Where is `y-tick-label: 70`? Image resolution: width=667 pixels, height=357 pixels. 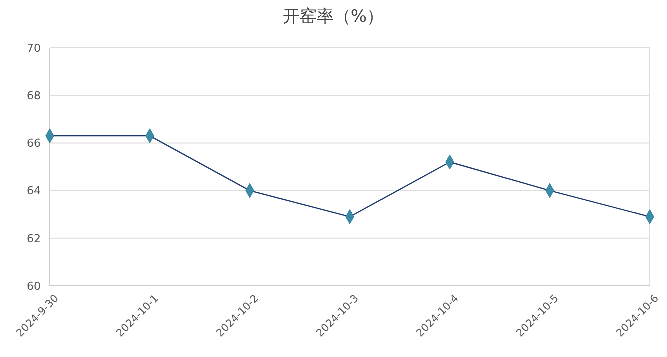
y-tick-label: 70 is located at coordinates (34, 48).